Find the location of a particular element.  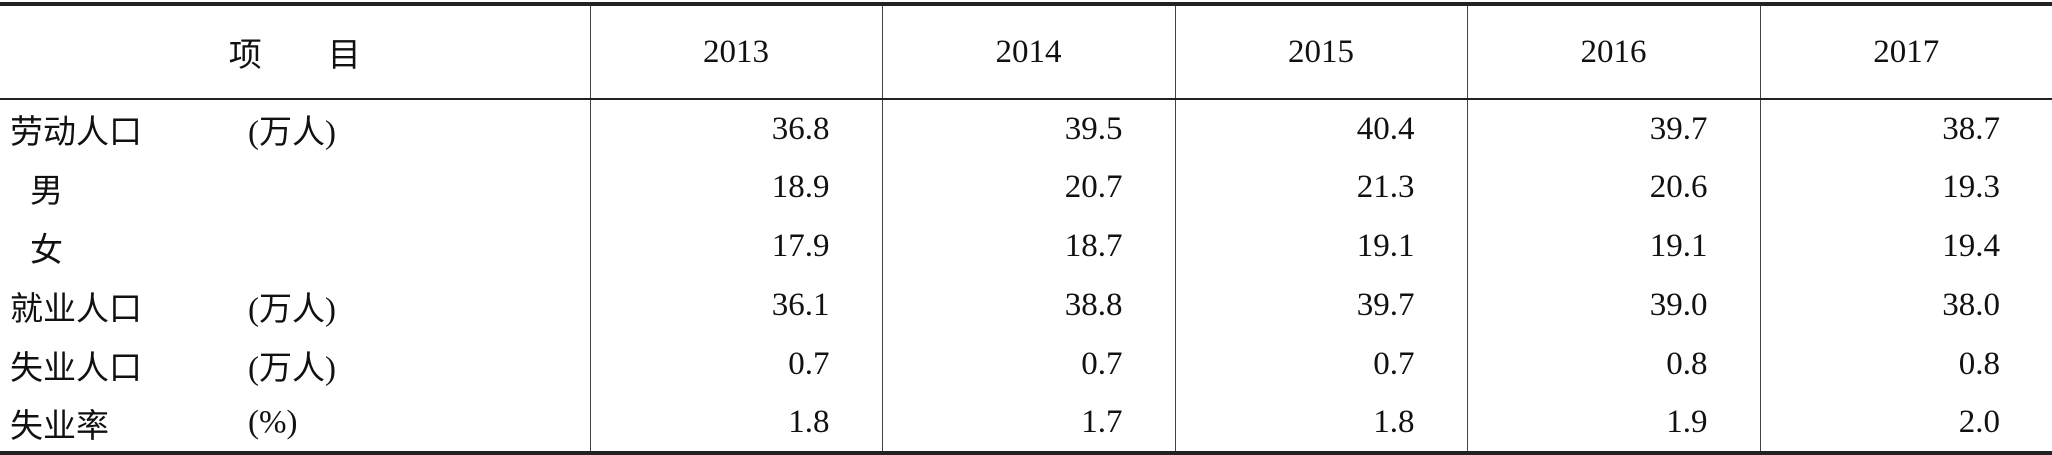

value-cell: 40.4 is located at coordinates (1320, 128).